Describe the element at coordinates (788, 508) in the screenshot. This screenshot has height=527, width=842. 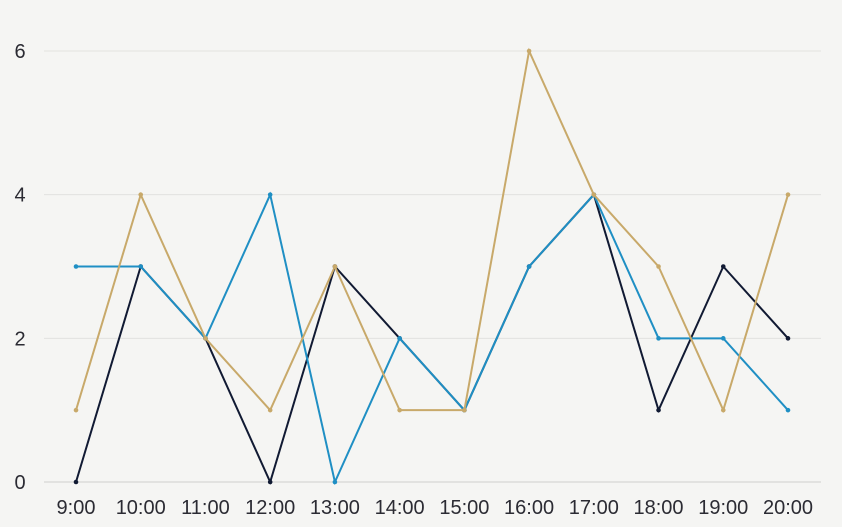
I see `x-tick-label: 20:00` at that location.